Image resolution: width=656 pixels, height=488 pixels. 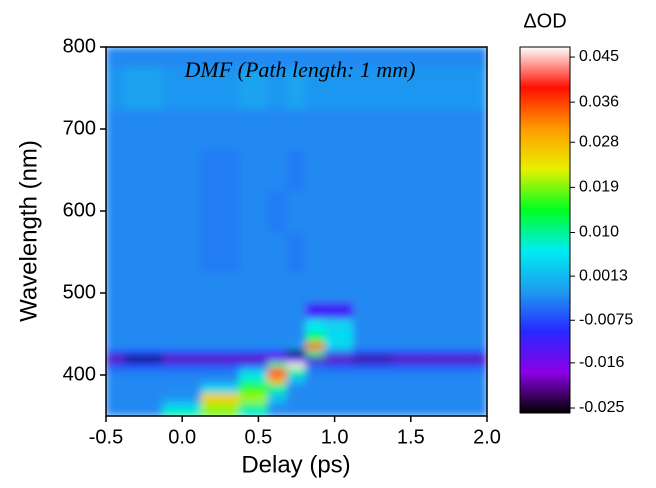 I want to click on y-tick-label: 800, so click(x=79, y=46).